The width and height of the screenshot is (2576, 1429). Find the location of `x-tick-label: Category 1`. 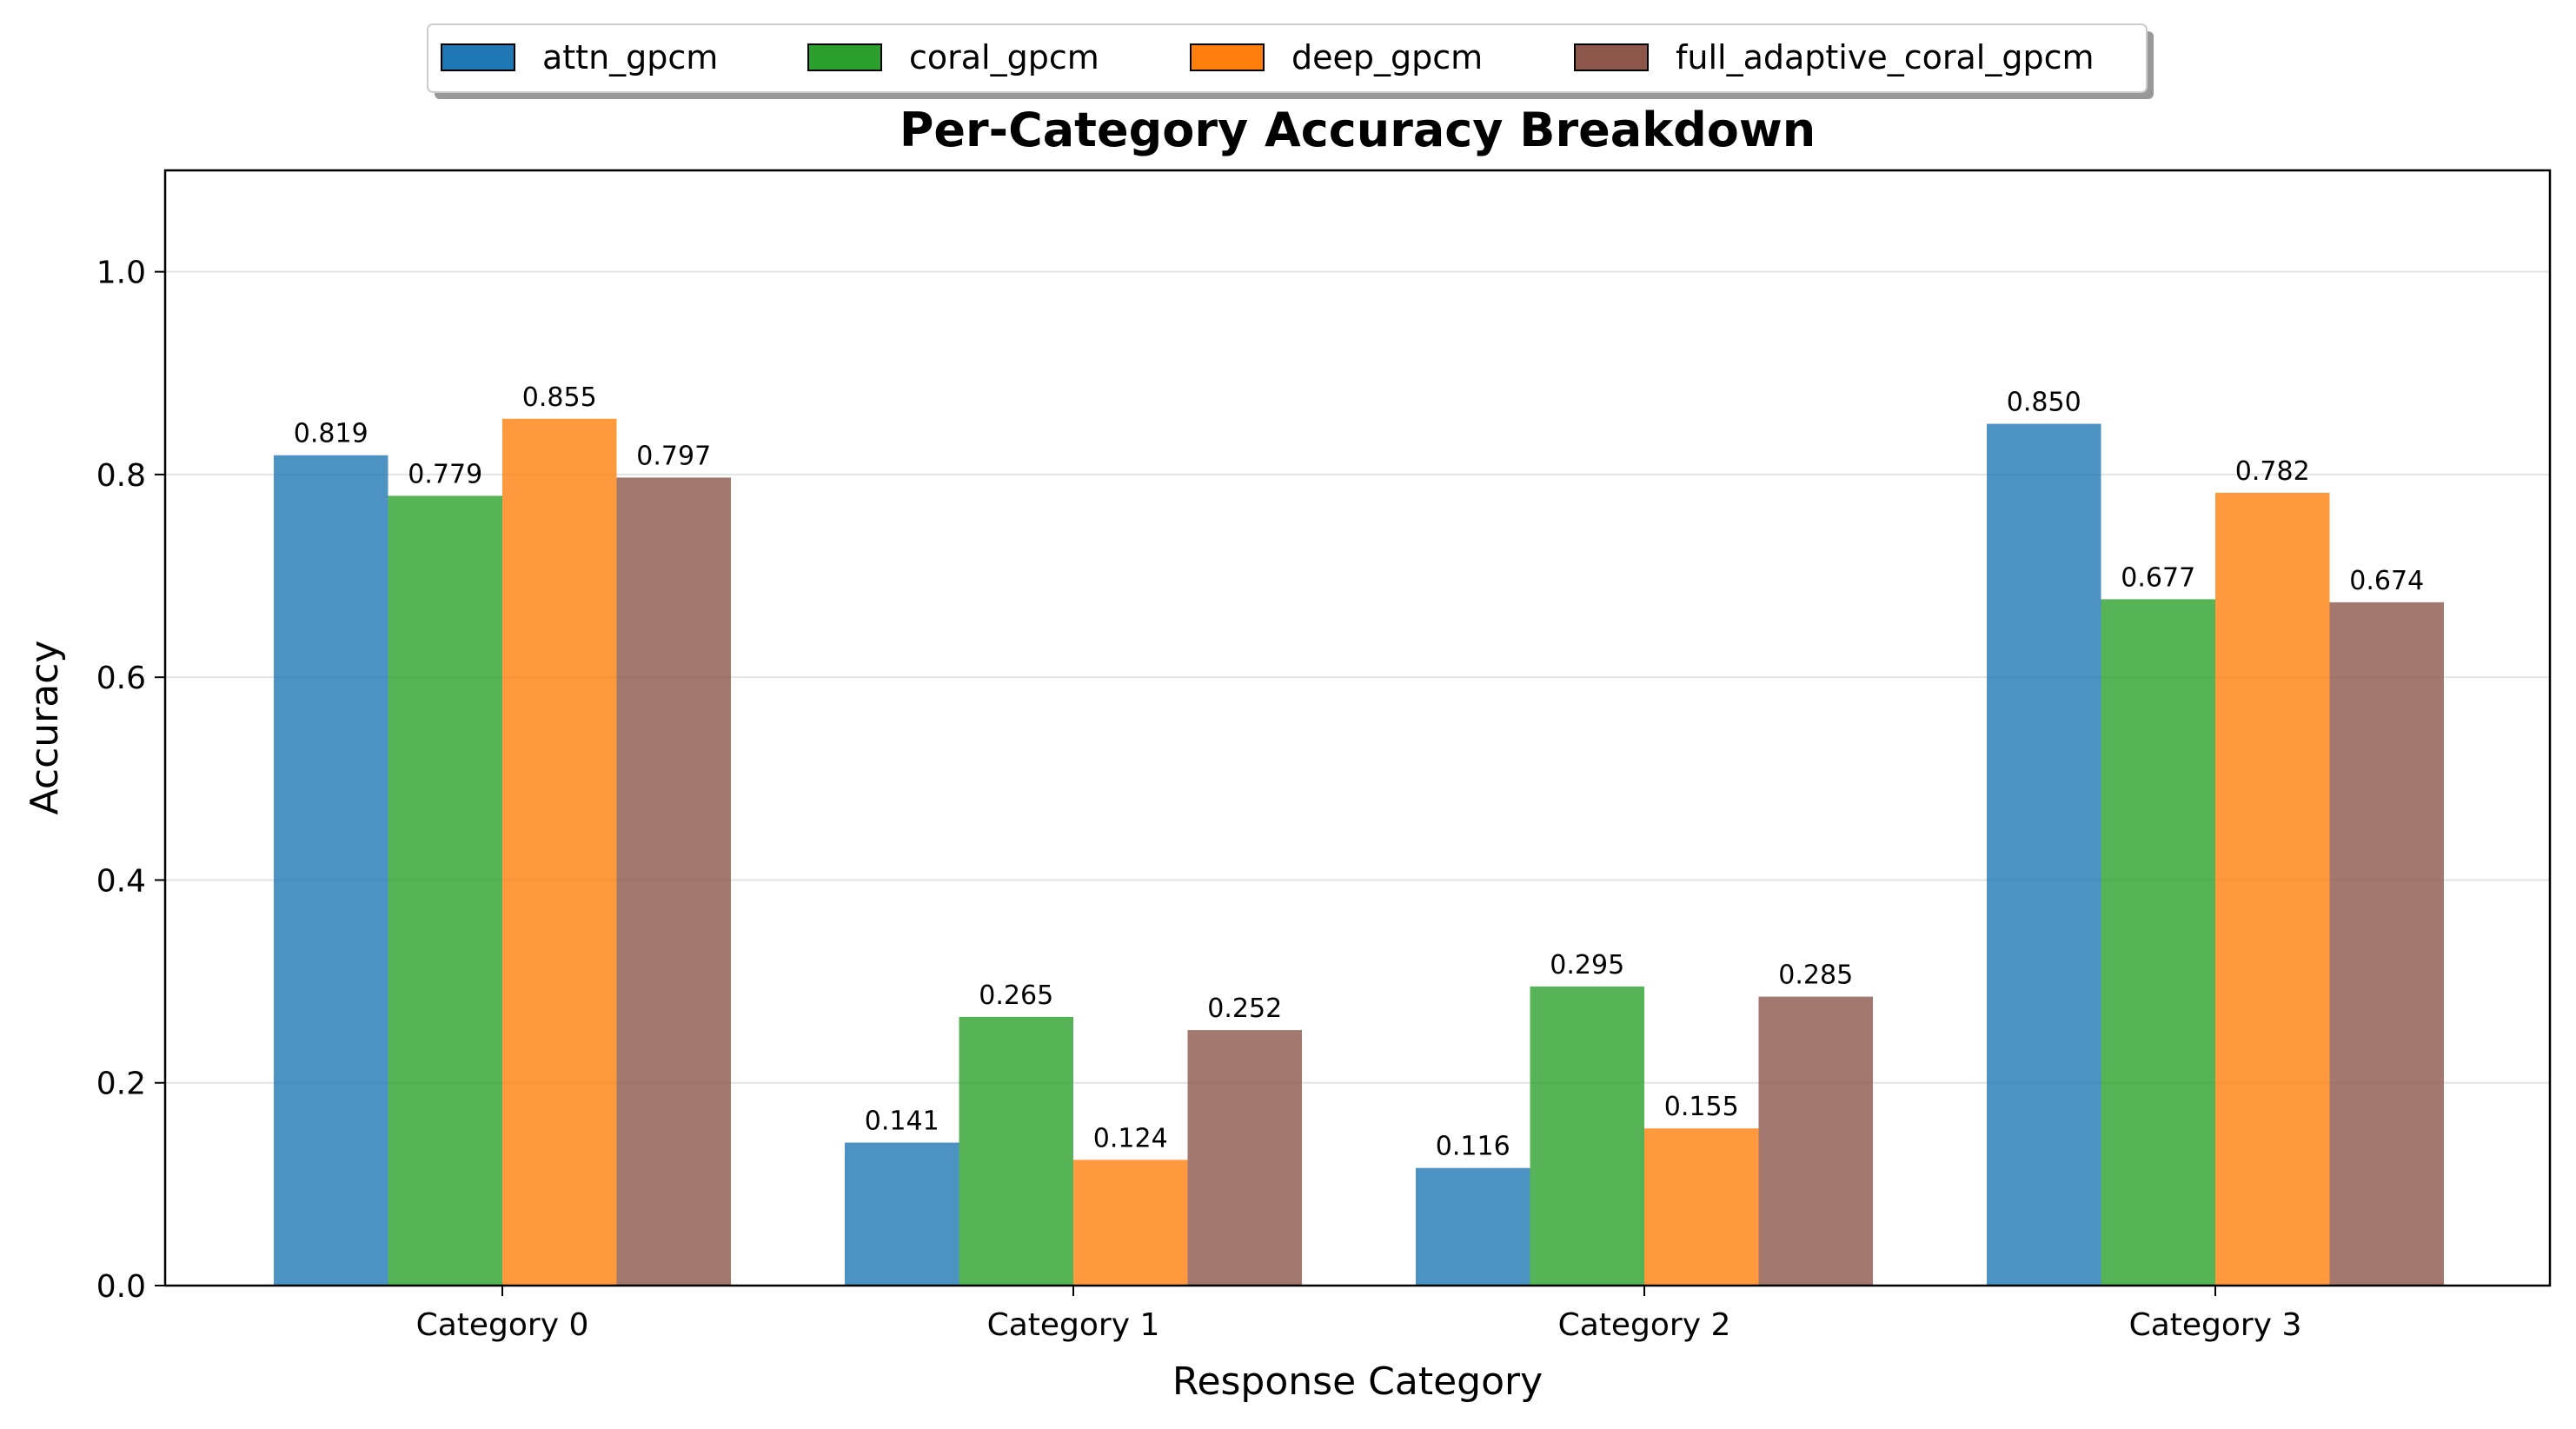

x-tick-label: Category 1 is located at coordinates (1073, 1325).